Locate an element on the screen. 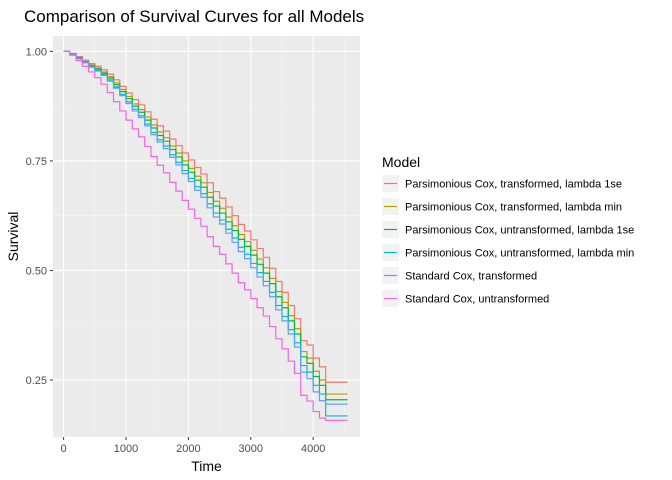  x-tick-label: 3000 is located at coordinates (251, 449).